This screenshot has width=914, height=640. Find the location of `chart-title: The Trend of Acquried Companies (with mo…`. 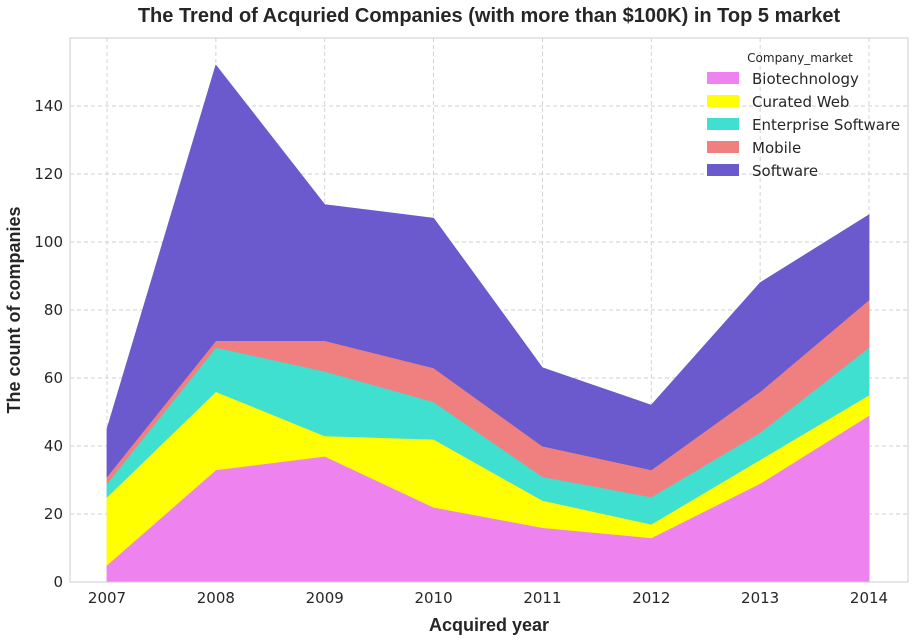

chart-title: The Trend of Acquried Companies (with mo… is located at coordinates (489, 16).